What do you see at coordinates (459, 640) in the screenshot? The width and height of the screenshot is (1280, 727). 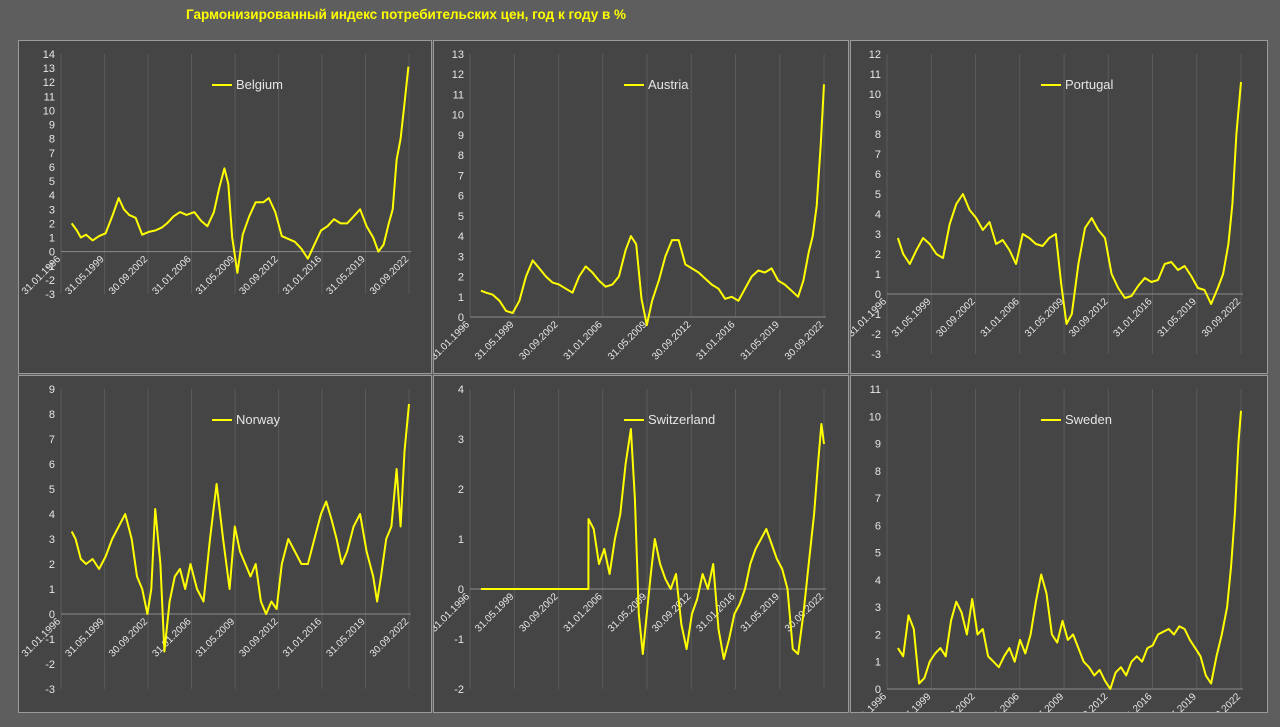 I see `y-tick-label: -1` at bounding box center [459, 640].